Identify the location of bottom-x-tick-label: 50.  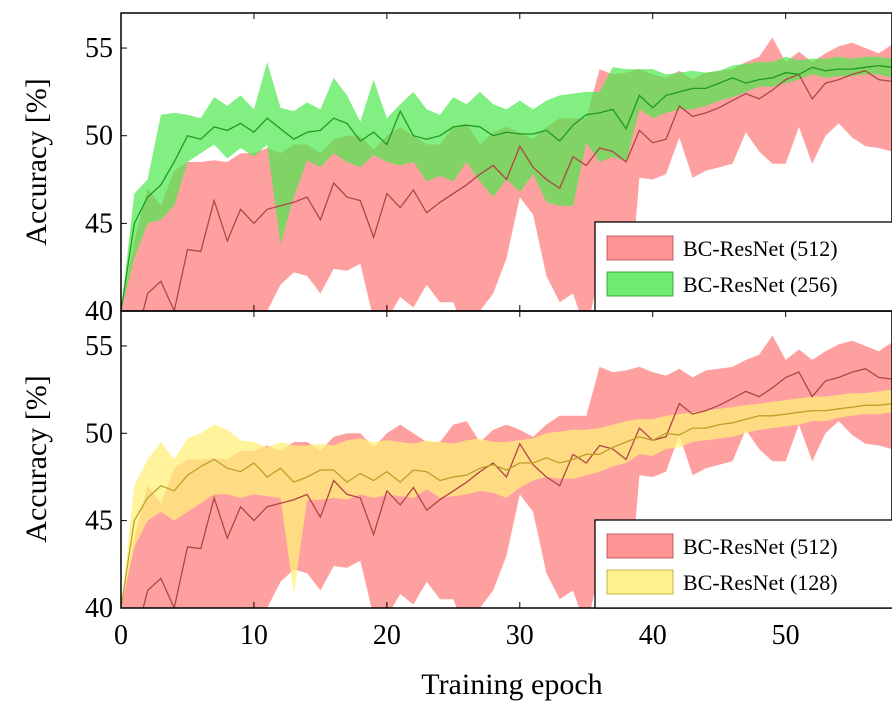
(786, 635).